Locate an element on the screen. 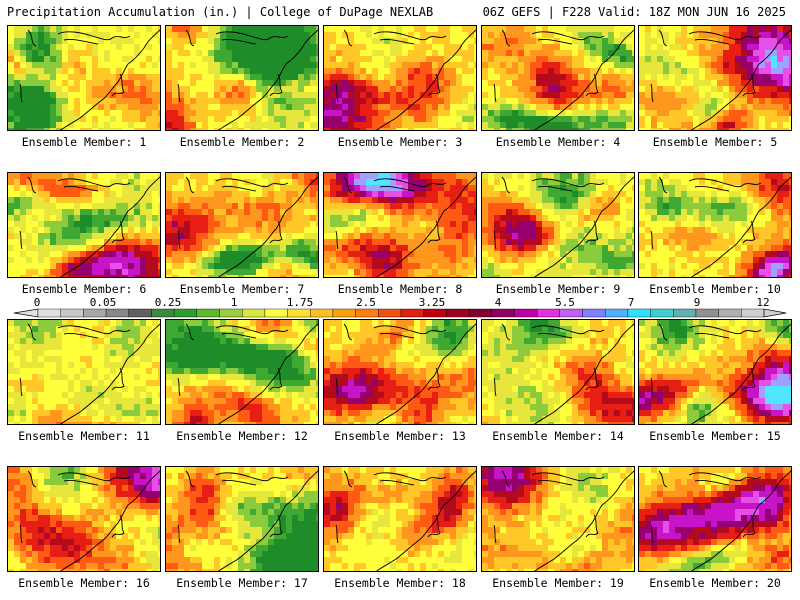 This screenshot has height=600, width=800. ensemble-member-panel: Ensemble Member: 12 is located at coordinates (242, 384).